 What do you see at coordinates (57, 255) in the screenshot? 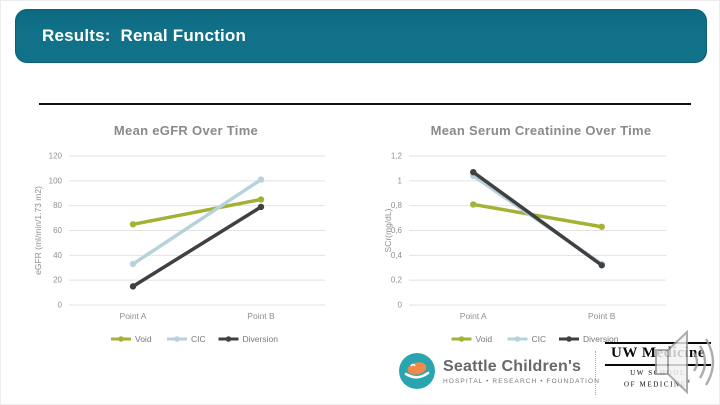
I see `y-tick-label: 40` at bounding box center [57, 255].